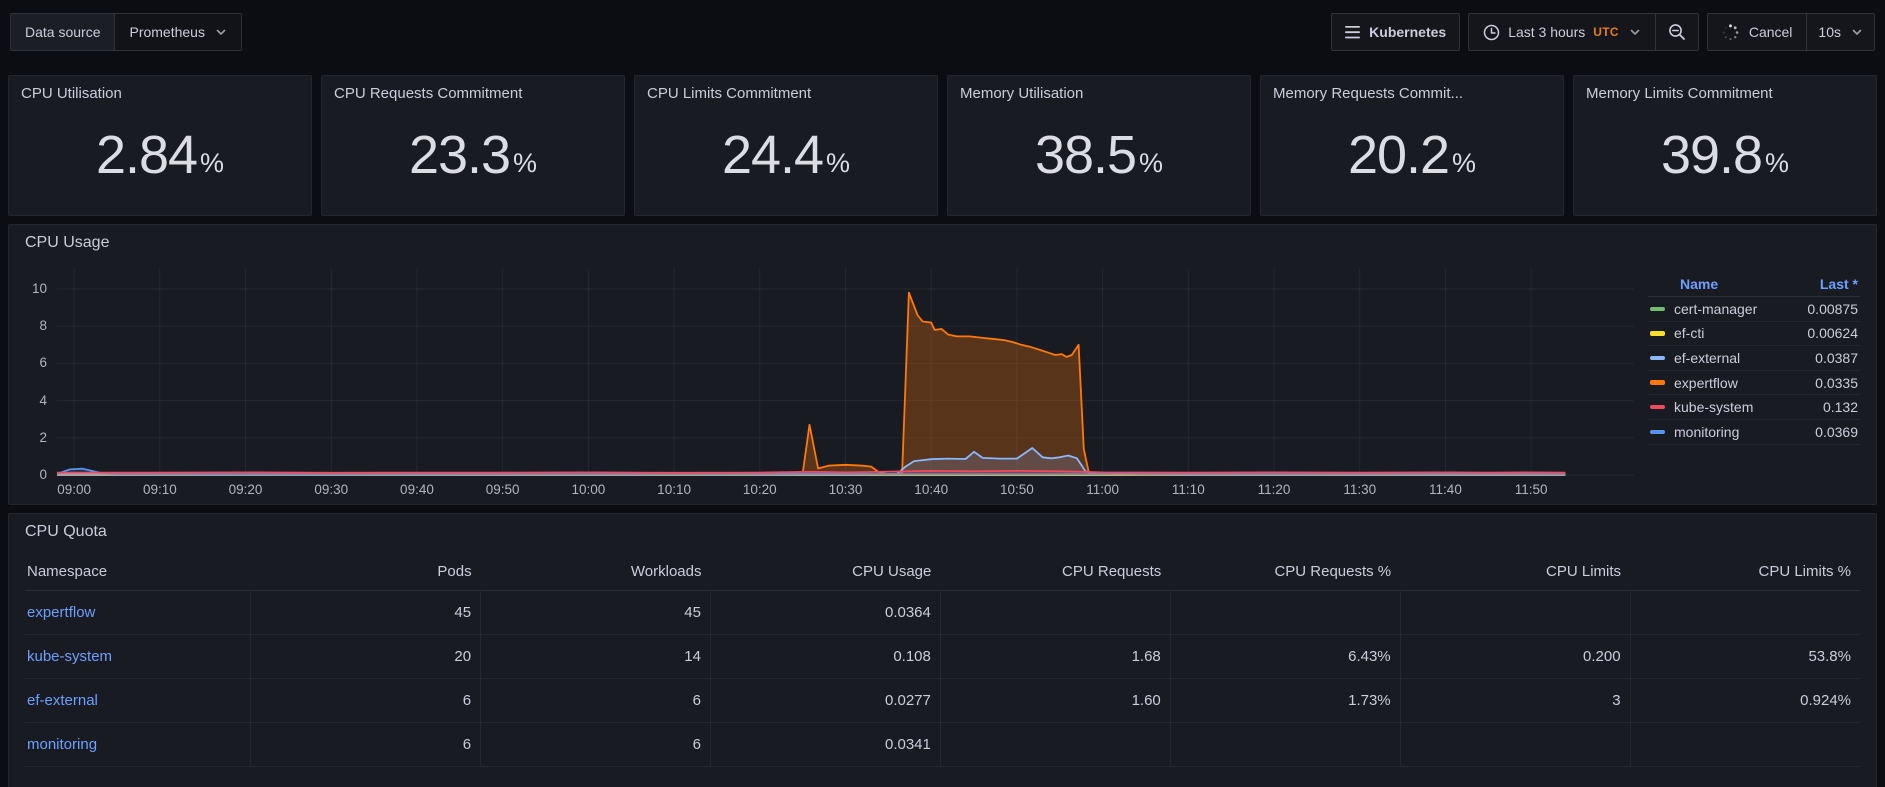 The width and height of the screenshot is (1885, 787). What do you see at coordinates (43, 363) in the screenshot?
I see `y-axis-tick-label: 6` at bounding box center [43, 363].